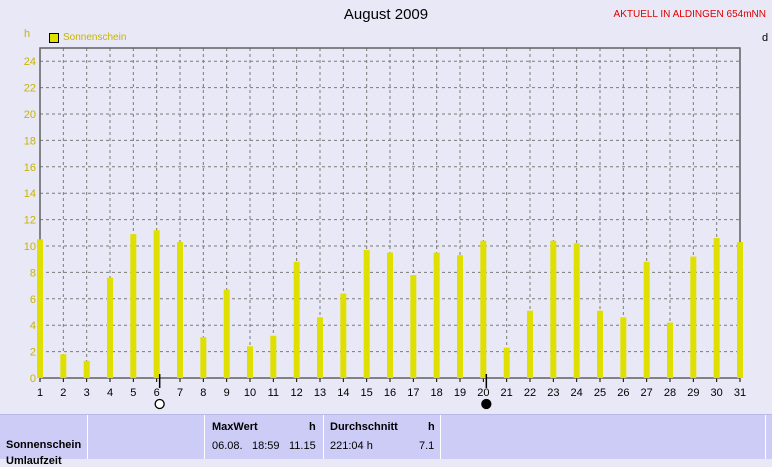 This screenshot has height=467, width=772. What do you see at coordinates (227, 446) in the screenshot?
I see `max-date: 06.08.` at bounding box center [227, 446].